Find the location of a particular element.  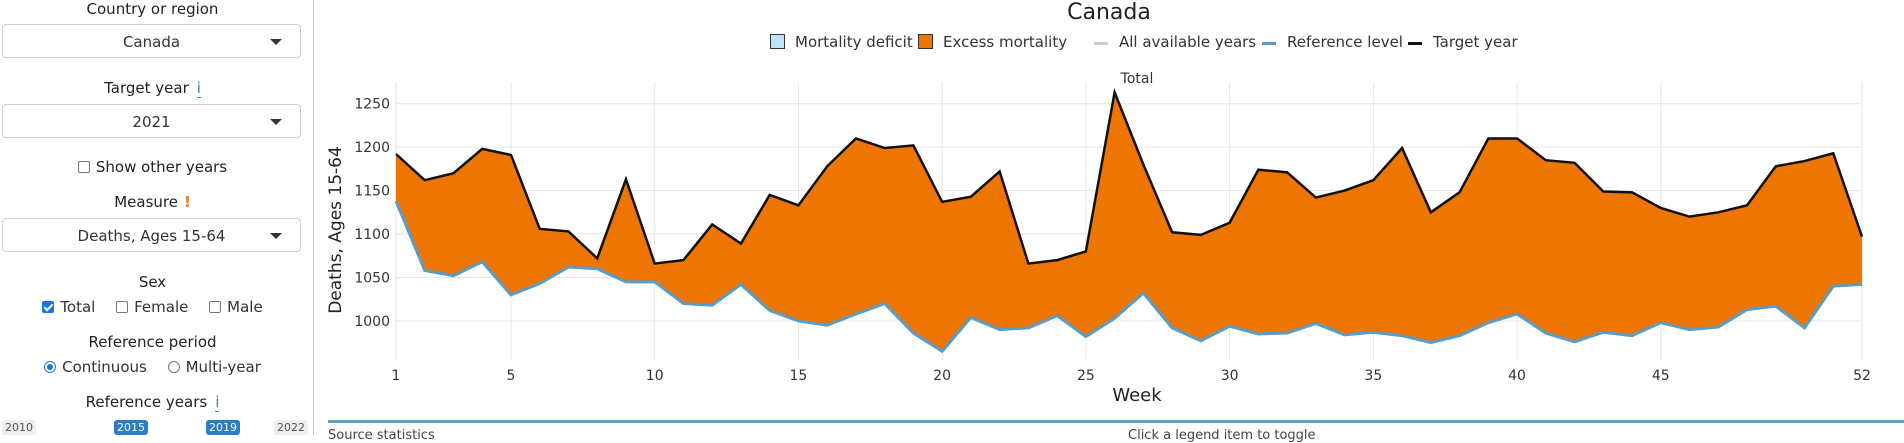

x-tick-label: 25 is located at coordinates (1086, 376).